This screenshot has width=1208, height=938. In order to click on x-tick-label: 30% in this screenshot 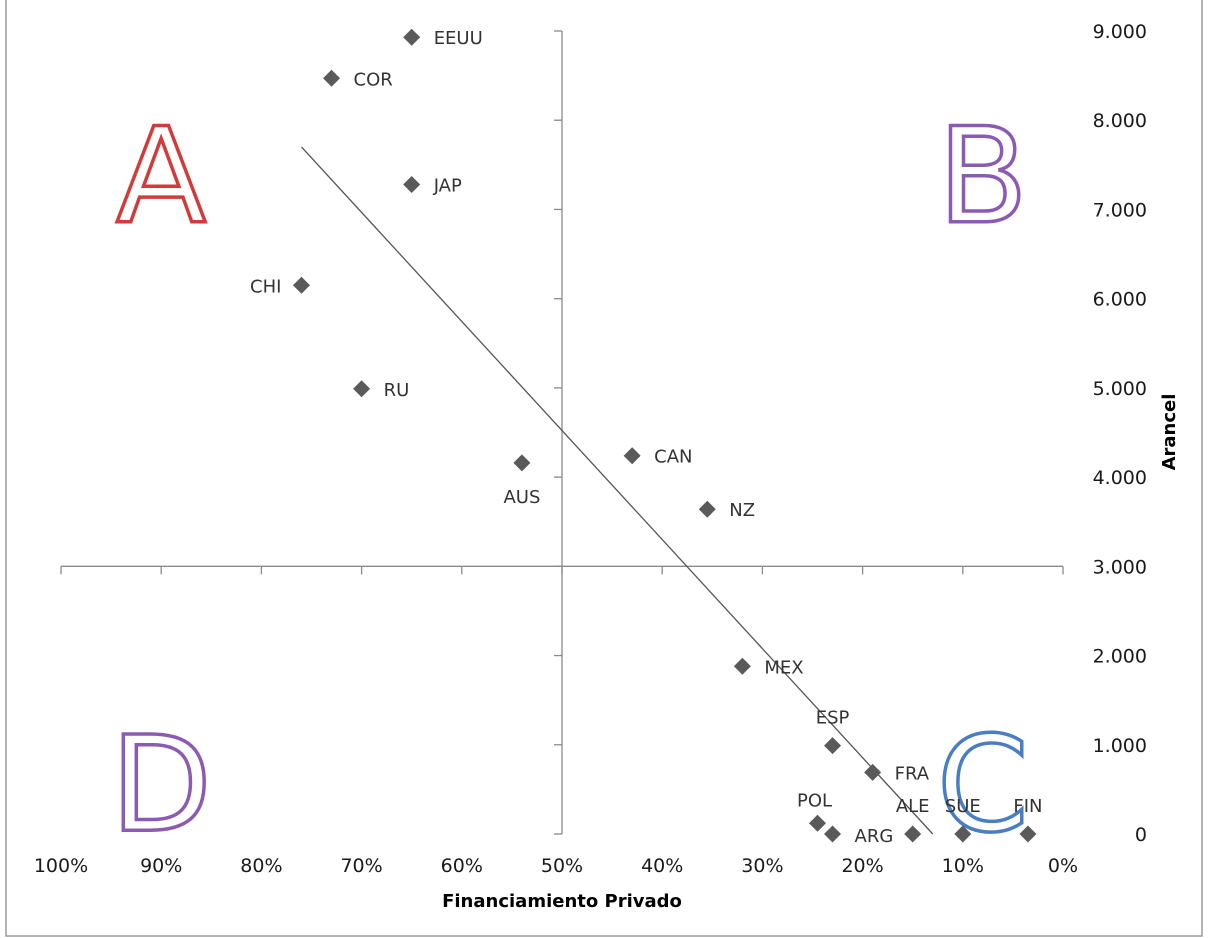, I will do `click(762, 866)`.